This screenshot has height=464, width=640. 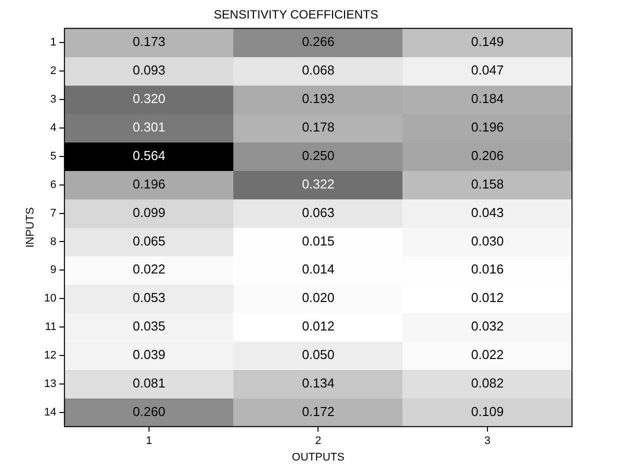 I want to click on data-label: 0.301, so click(x=149, y=127).